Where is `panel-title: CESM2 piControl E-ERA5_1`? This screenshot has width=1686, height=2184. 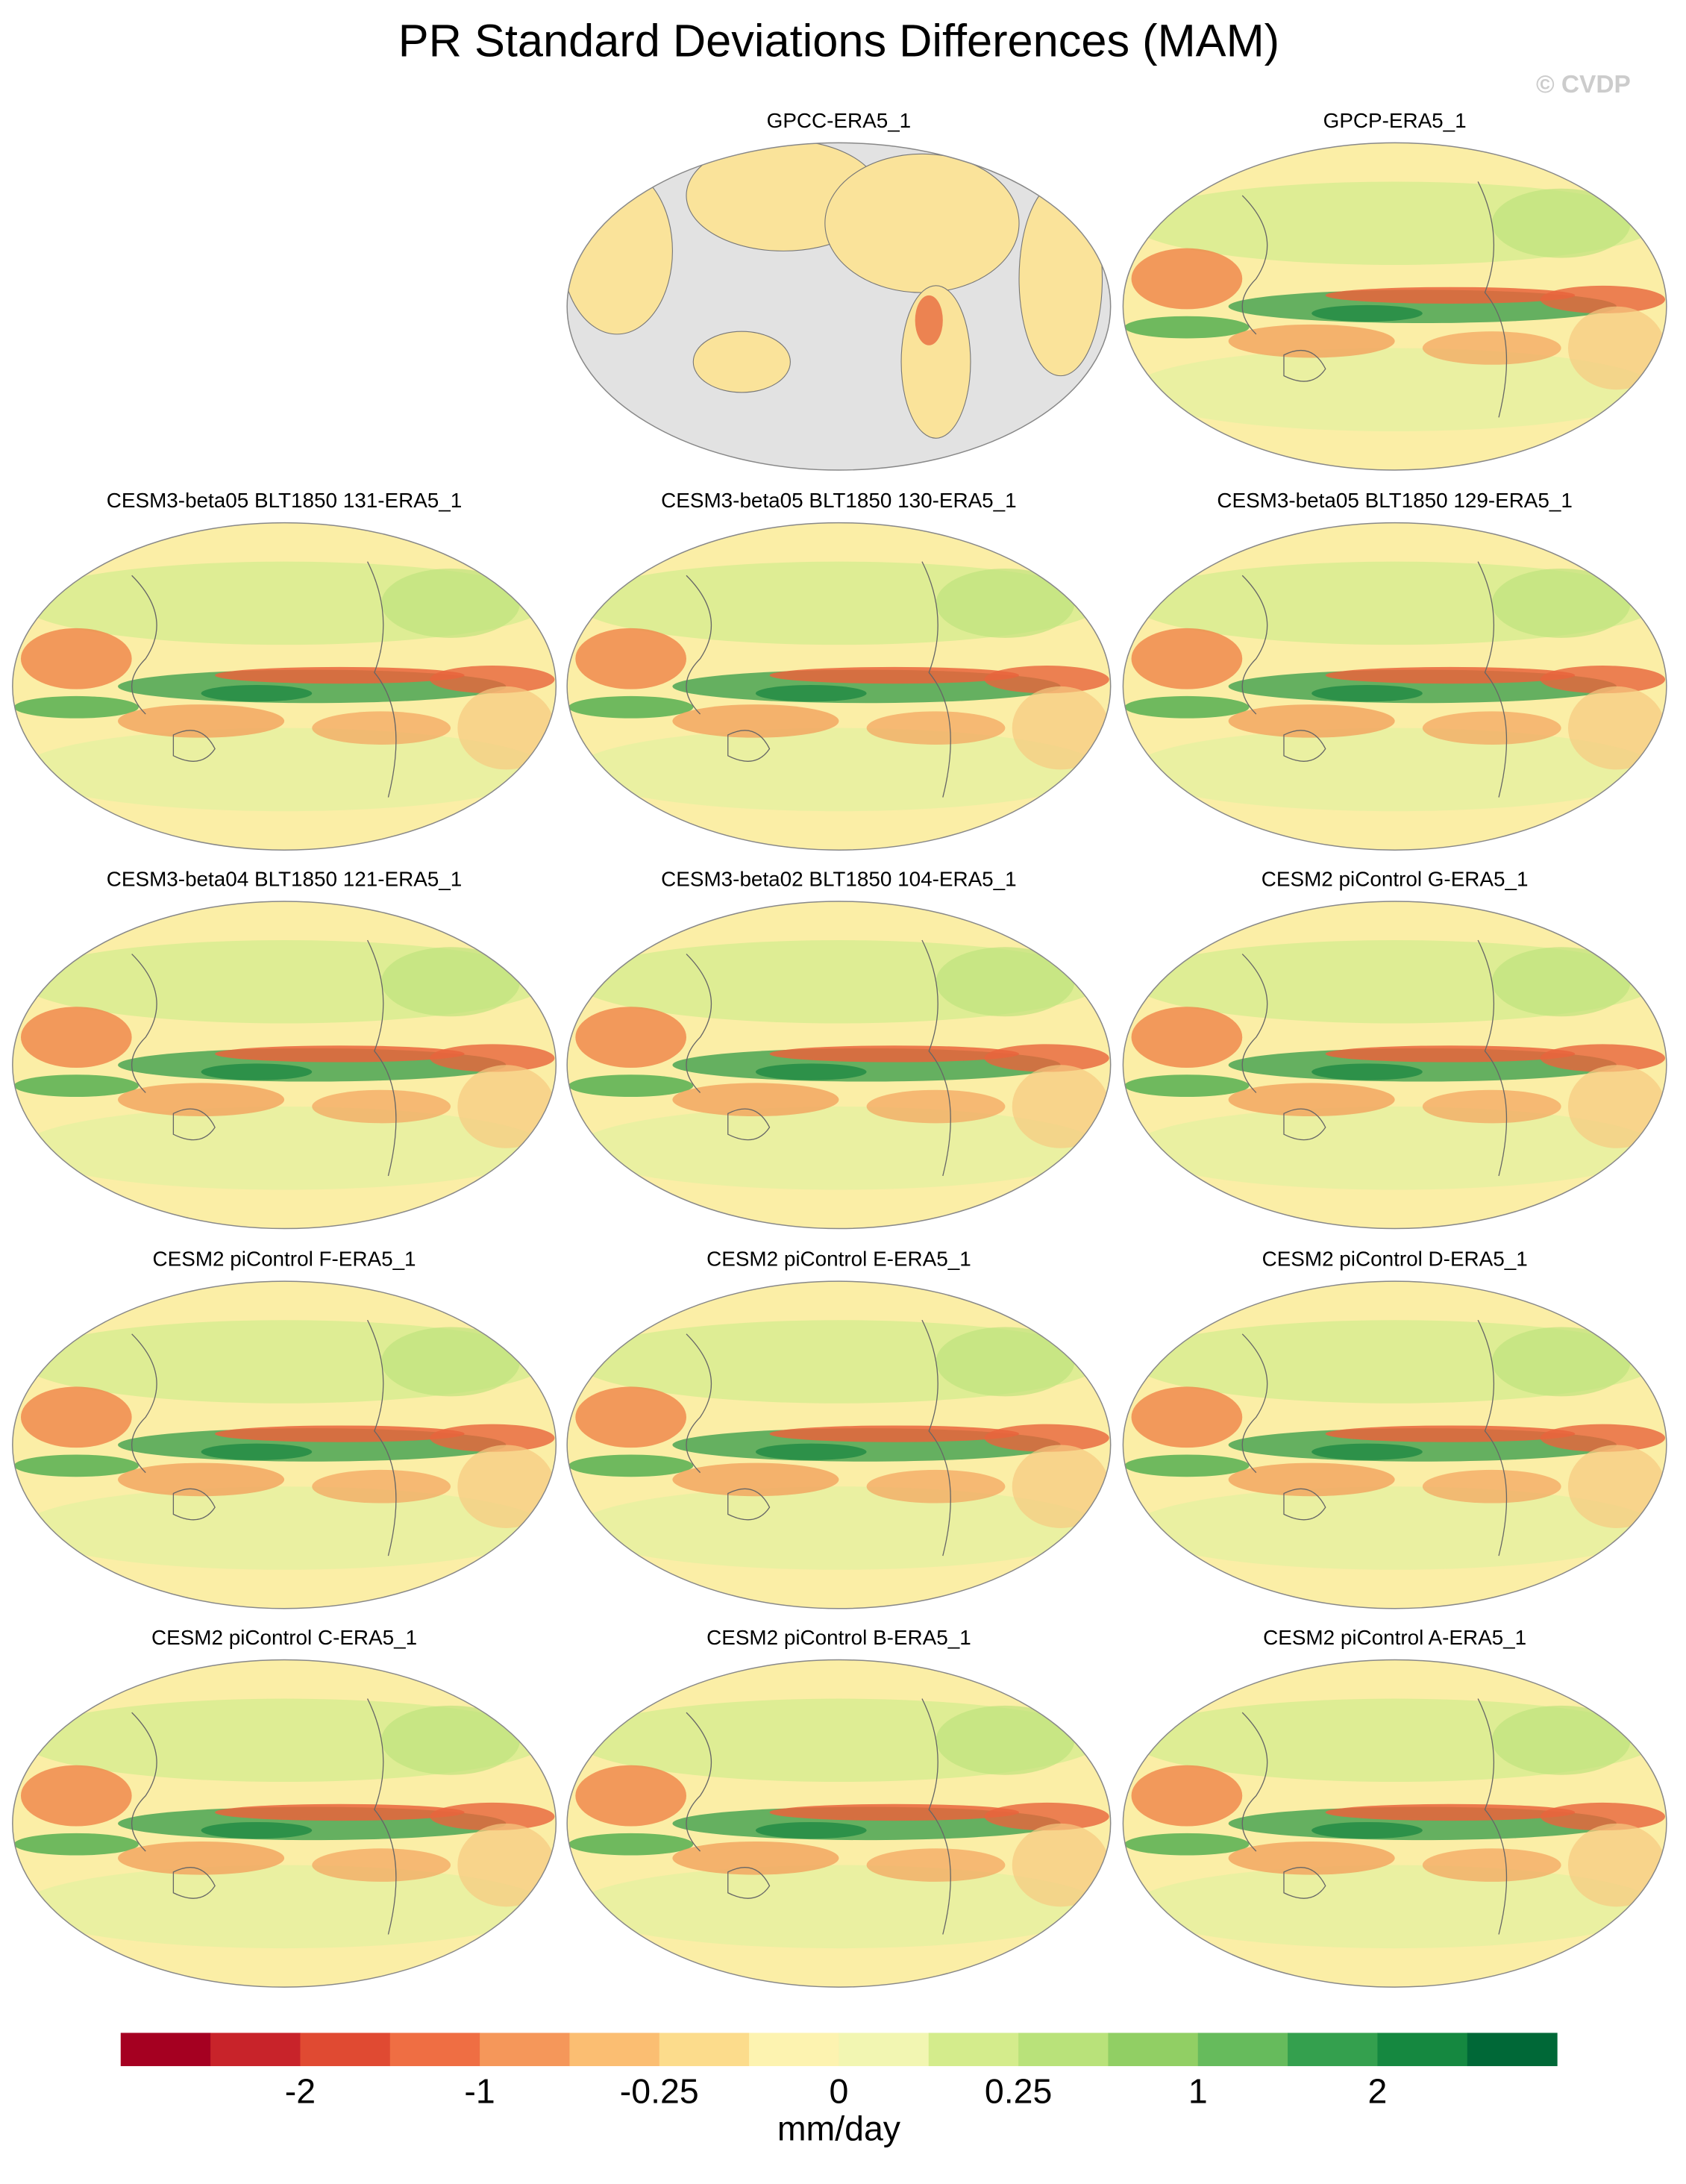
panel-title: CESM2 piControl E-ERA5_1 is located at coordinates (838, 1259).